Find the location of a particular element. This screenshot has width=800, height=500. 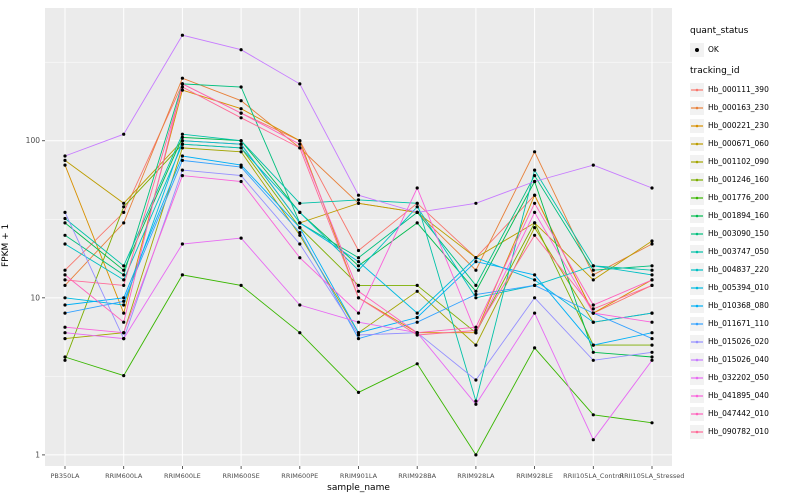

x-tick-label: RRIM928BA is located at coordinates (417, 476).